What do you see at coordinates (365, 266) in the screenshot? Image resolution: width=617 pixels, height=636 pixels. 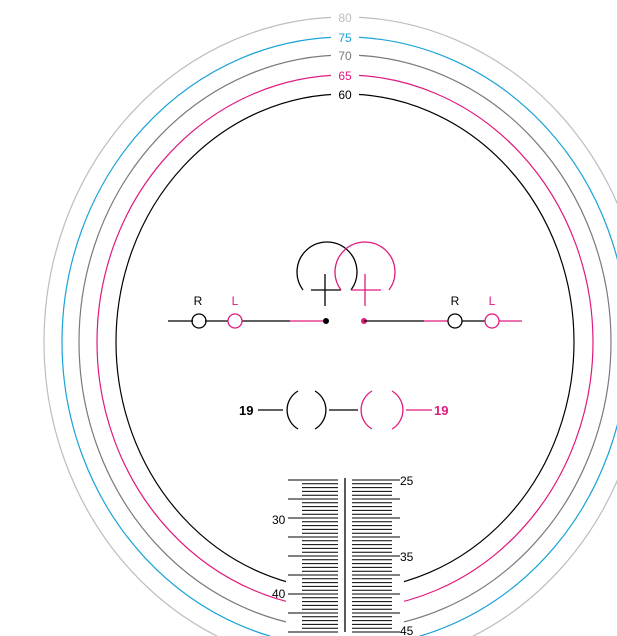 I see `left-target-arc` at bounding box center [365, 266].